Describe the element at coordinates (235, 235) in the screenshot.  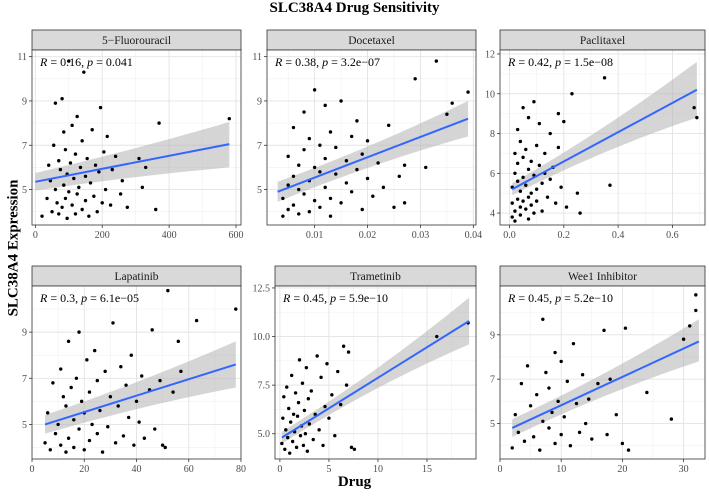
I see `x-tick-label: 600` at that location.